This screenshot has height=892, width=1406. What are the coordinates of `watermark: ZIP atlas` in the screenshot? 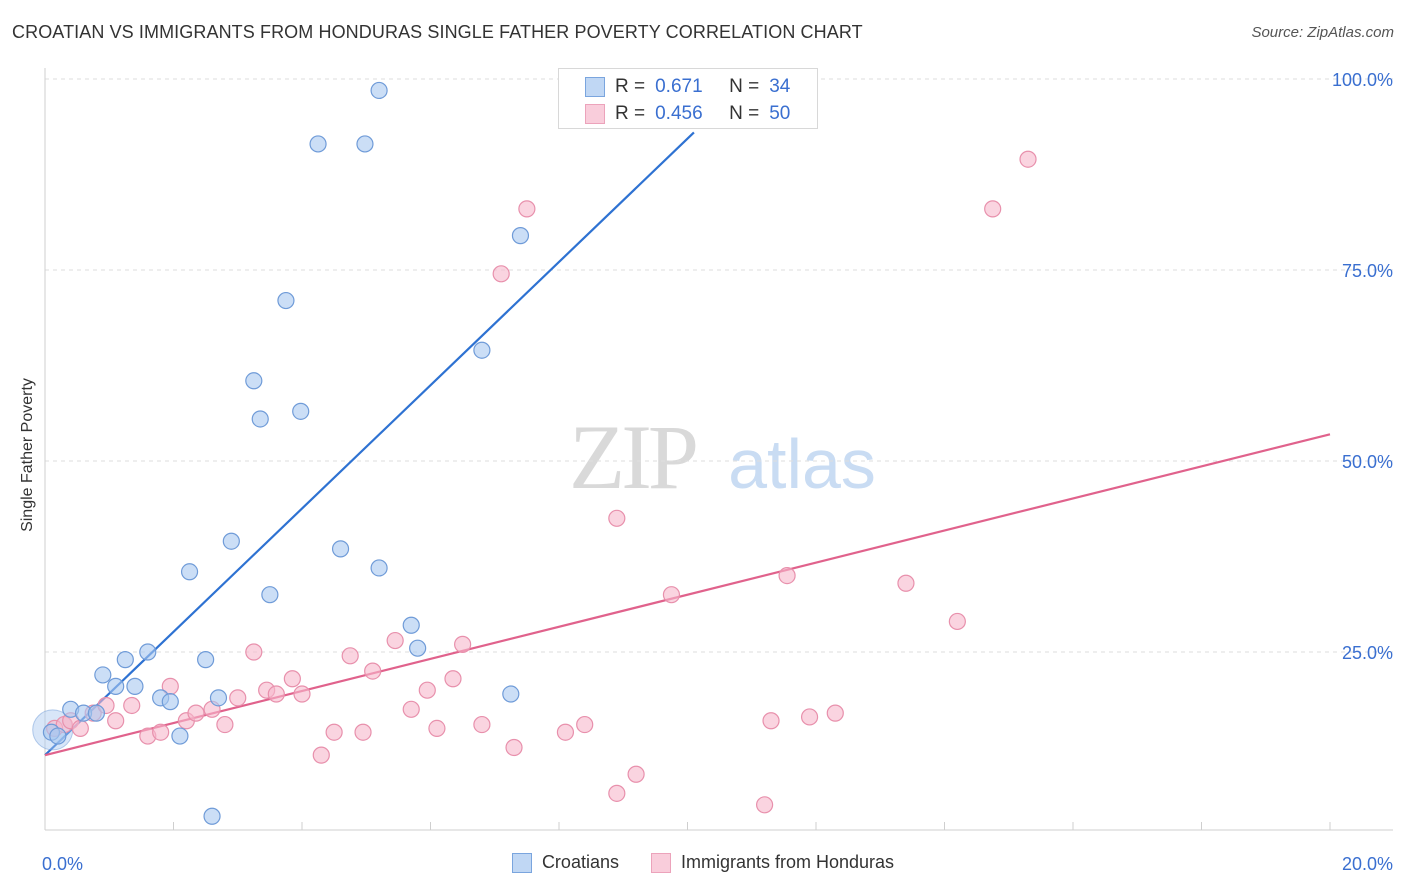 It's located at (722, 457).